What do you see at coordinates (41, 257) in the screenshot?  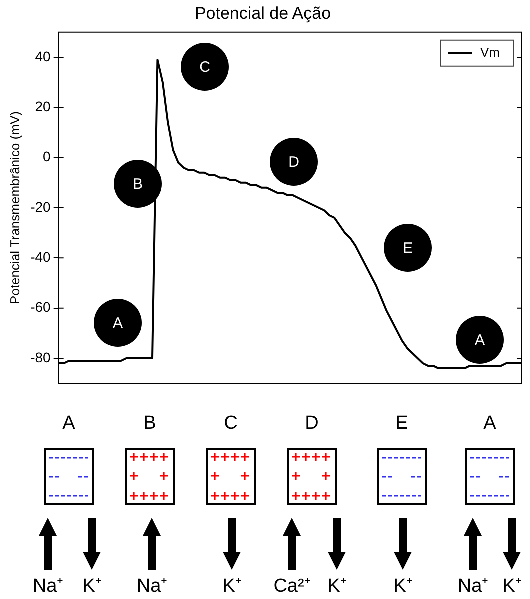 I see `y-tick-label: -40` at bounding box center [41, 257].